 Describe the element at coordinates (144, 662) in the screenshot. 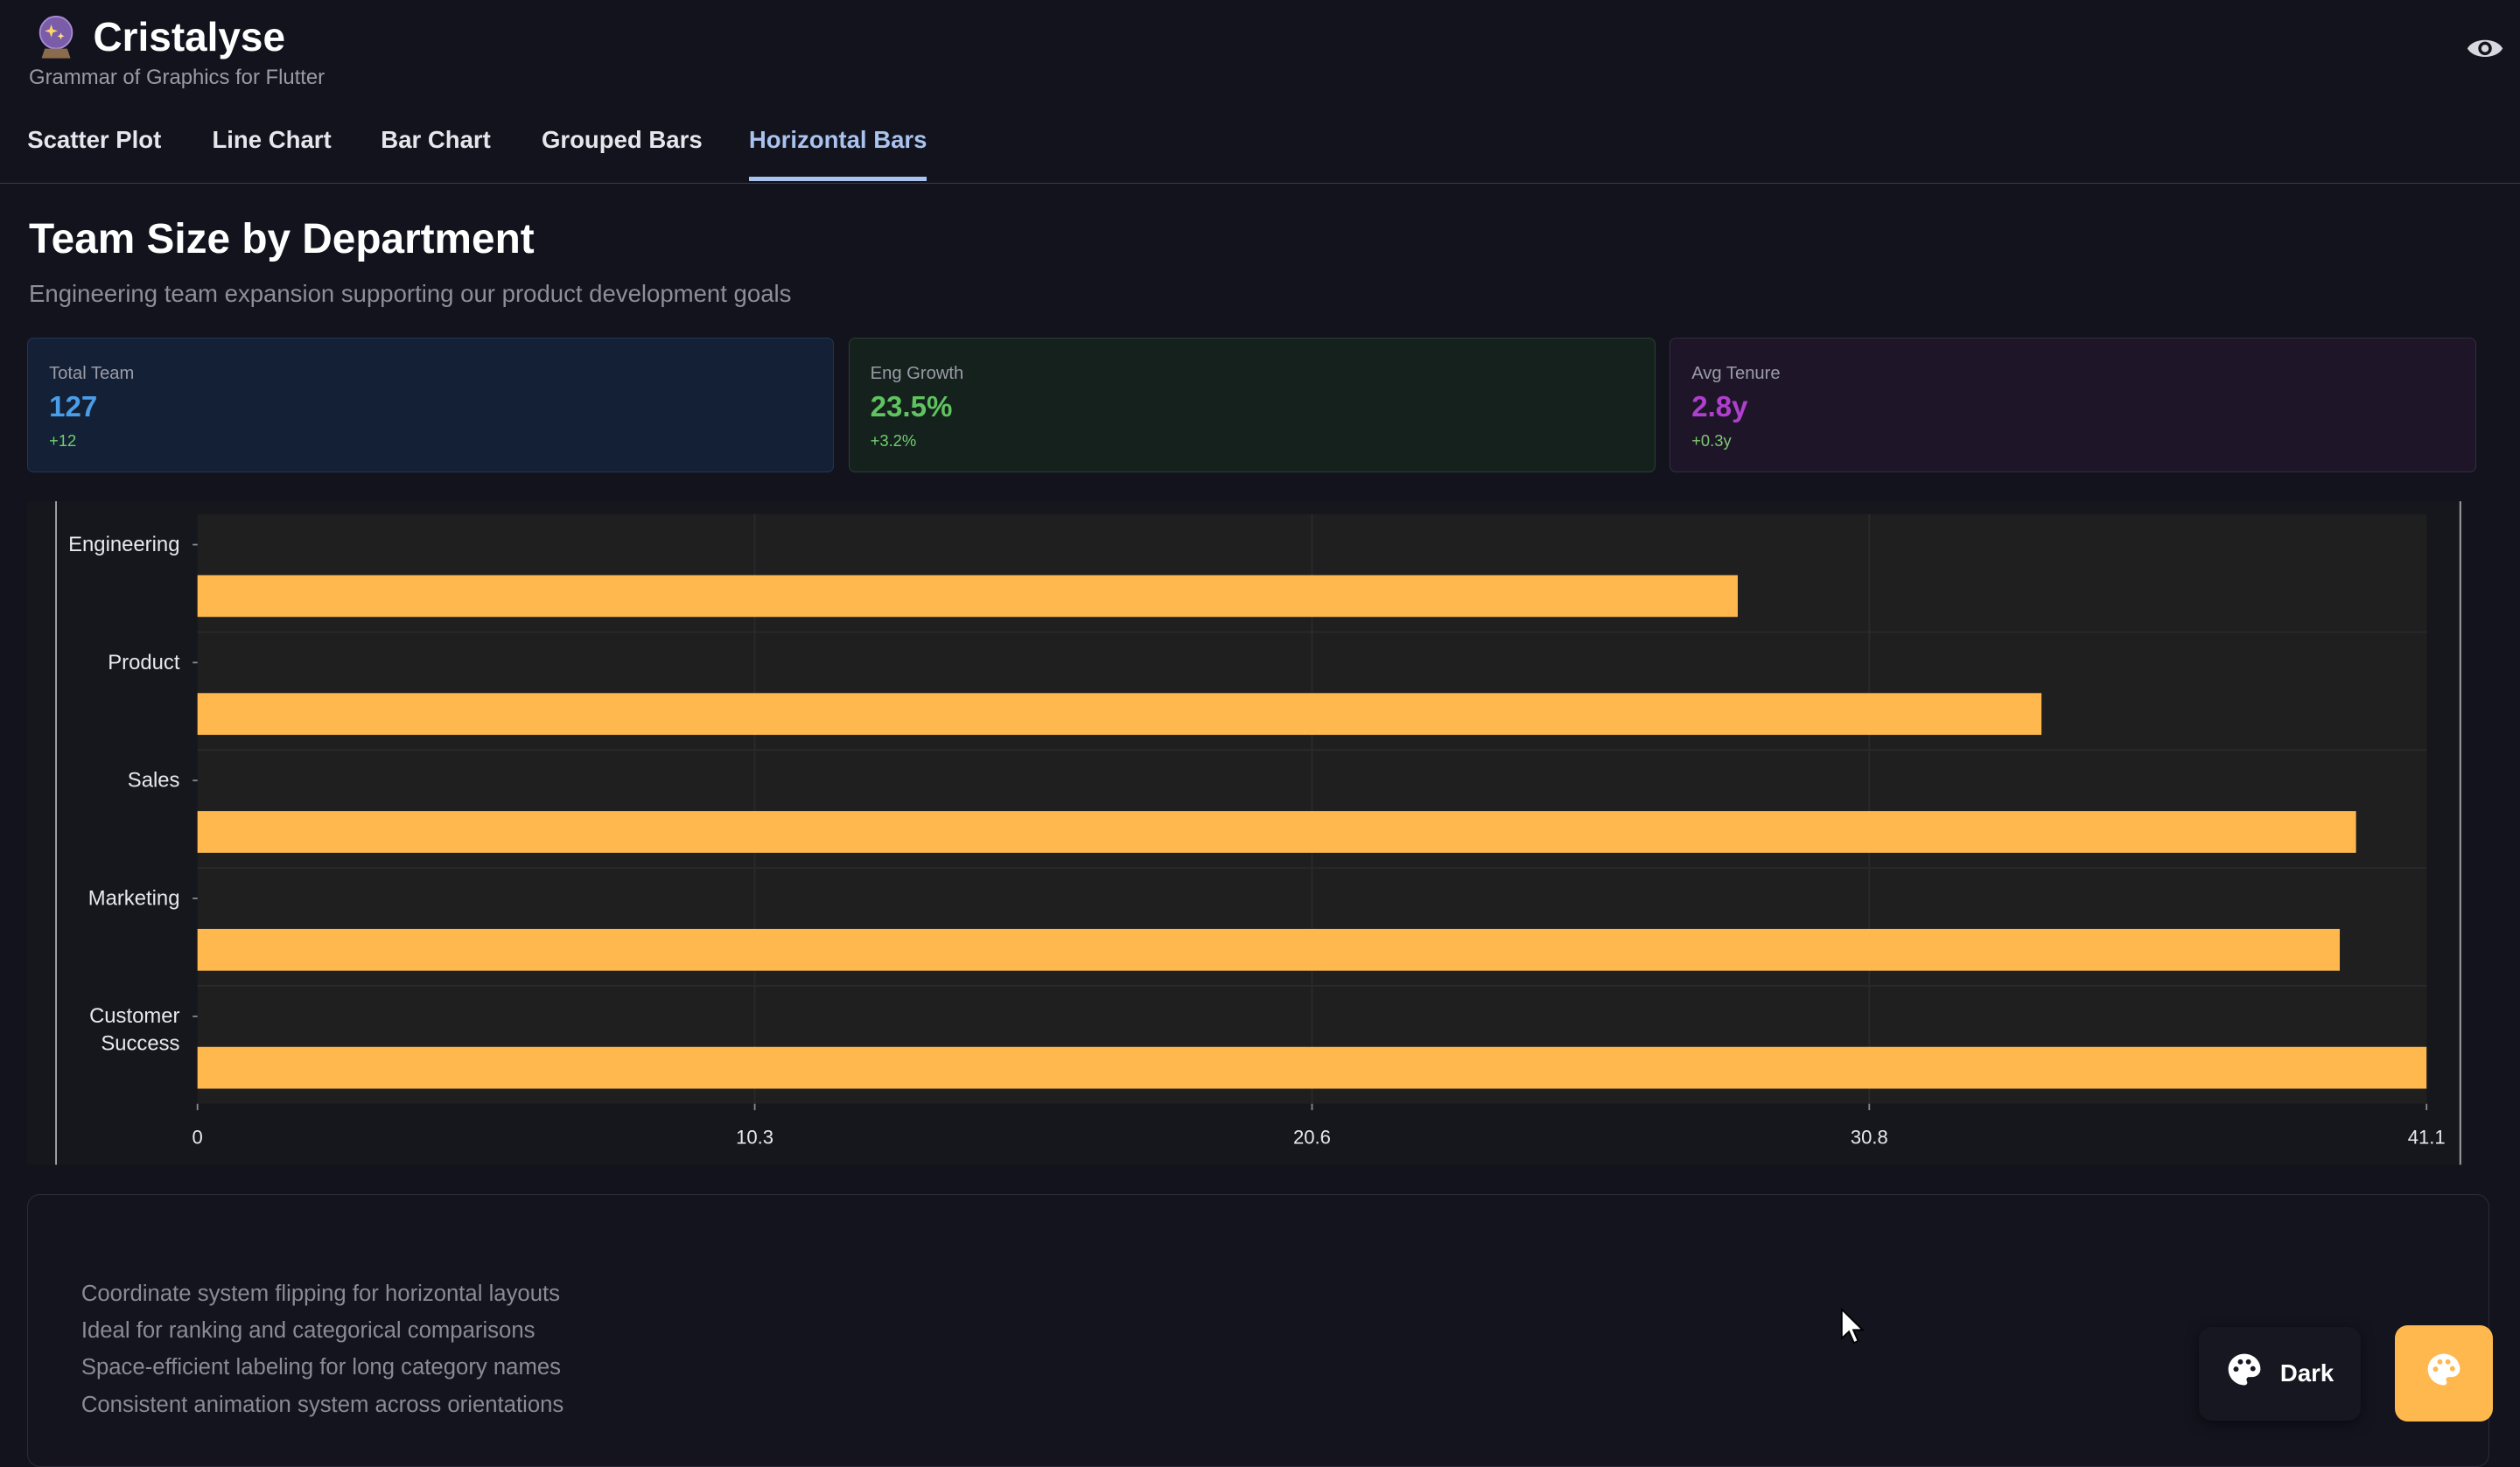

I see `y-tick-label: Product` at that location.